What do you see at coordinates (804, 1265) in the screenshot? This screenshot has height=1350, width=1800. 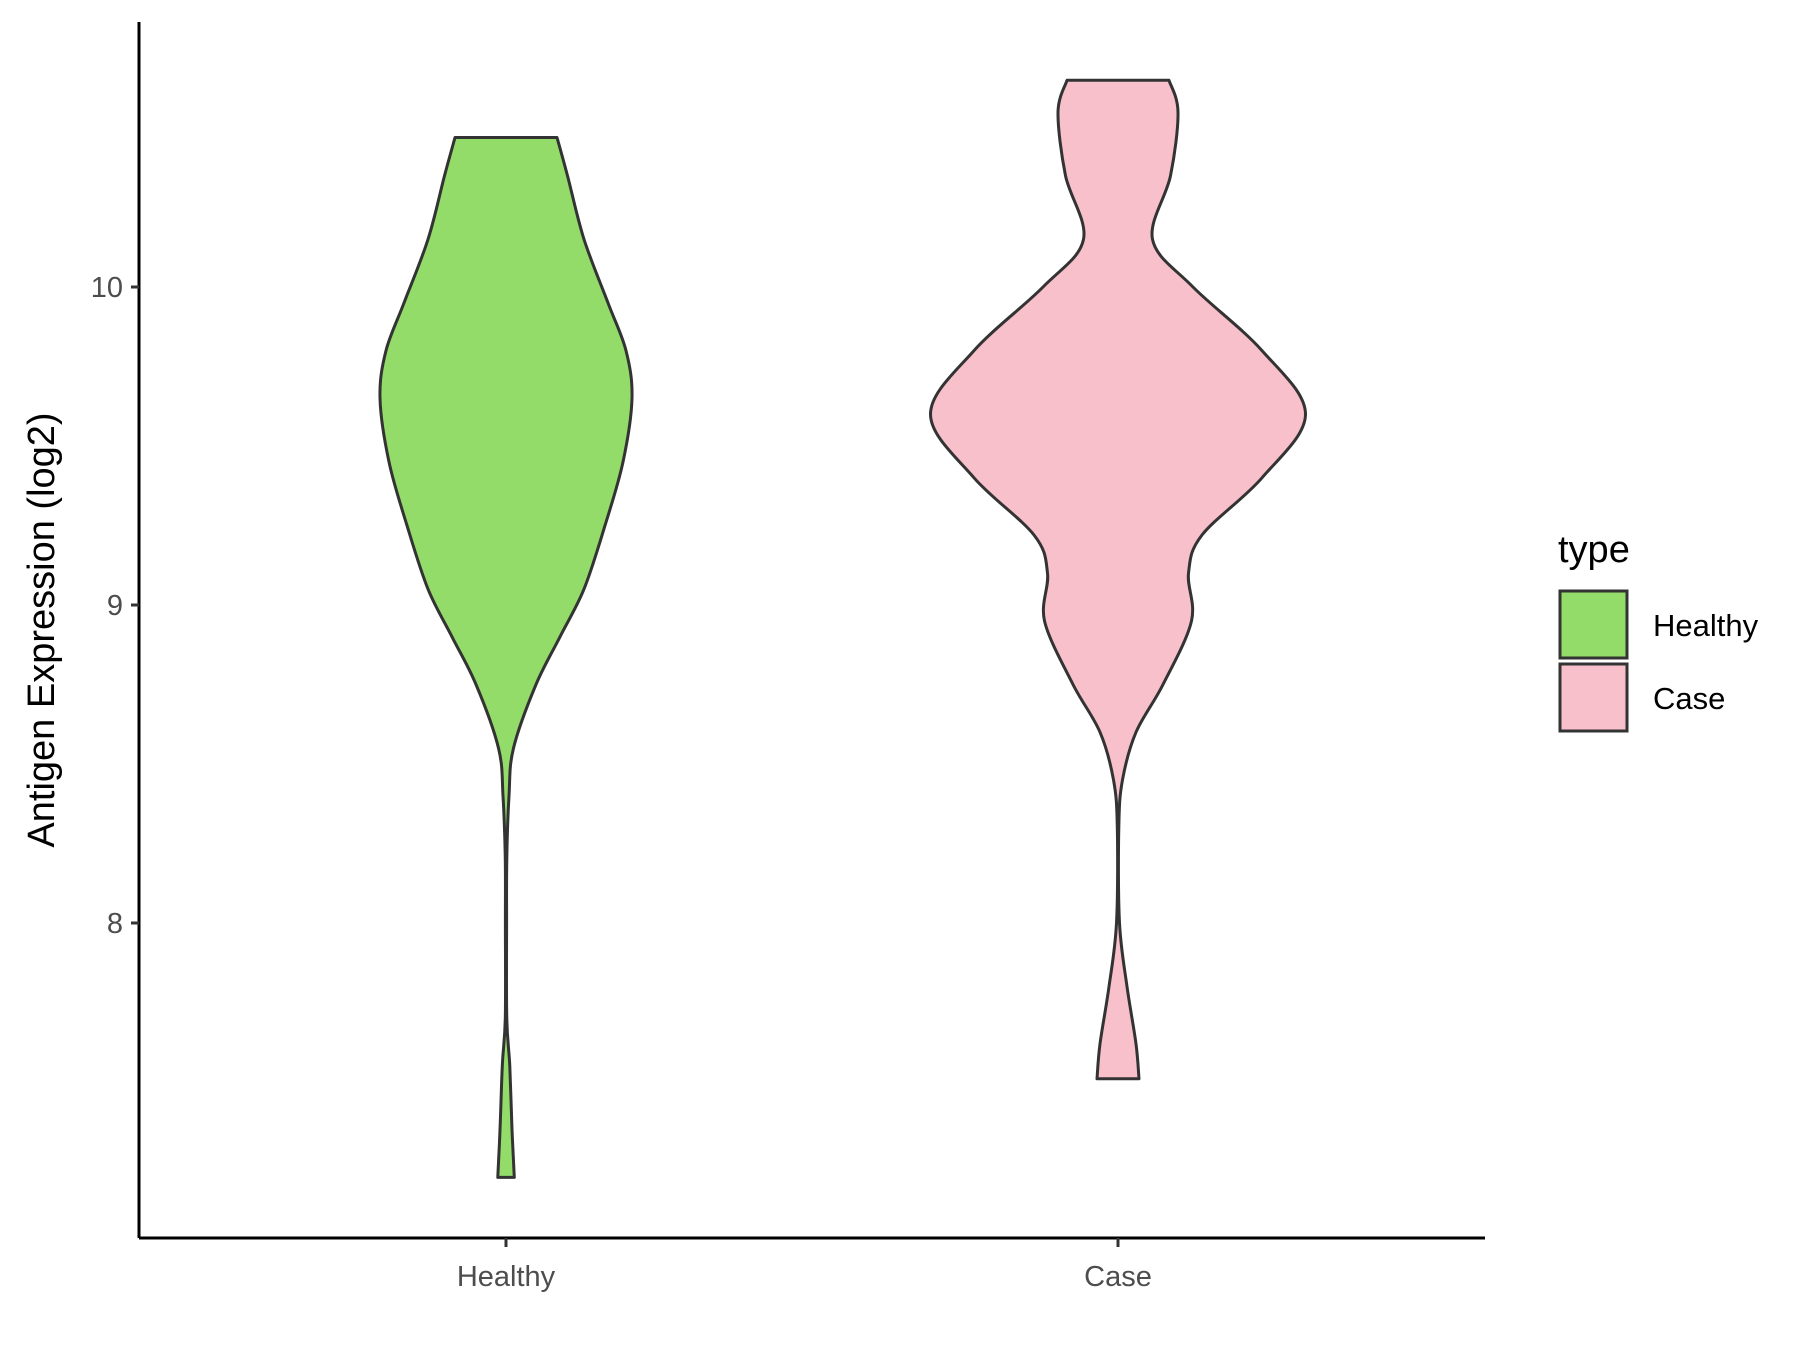 I see `x-axis-ticks: Healthy Case` at bounding box center [804, 1265].